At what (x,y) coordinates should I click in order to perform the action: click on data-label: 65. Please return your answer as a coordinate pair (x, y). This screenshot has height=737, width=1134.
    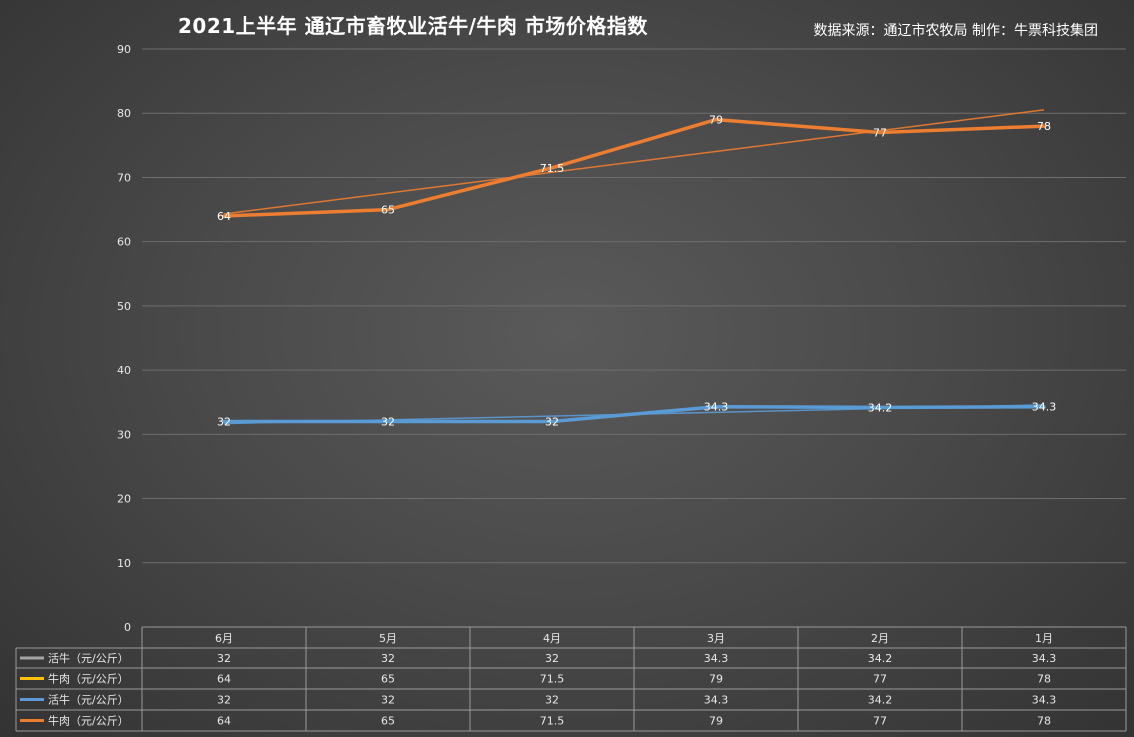
    Looking at the image, I should click on (388, 210).